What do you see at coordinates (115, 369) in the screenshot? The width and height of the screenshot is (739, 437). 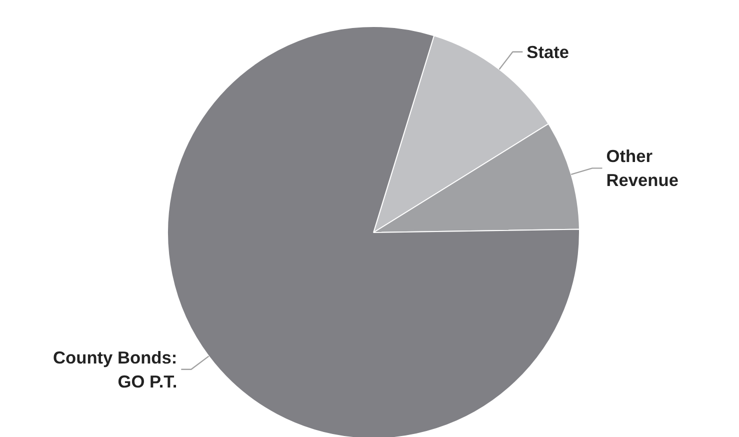 I see `slice-label: County Bonds: GO P.T.` at bounding box center [115, 369].